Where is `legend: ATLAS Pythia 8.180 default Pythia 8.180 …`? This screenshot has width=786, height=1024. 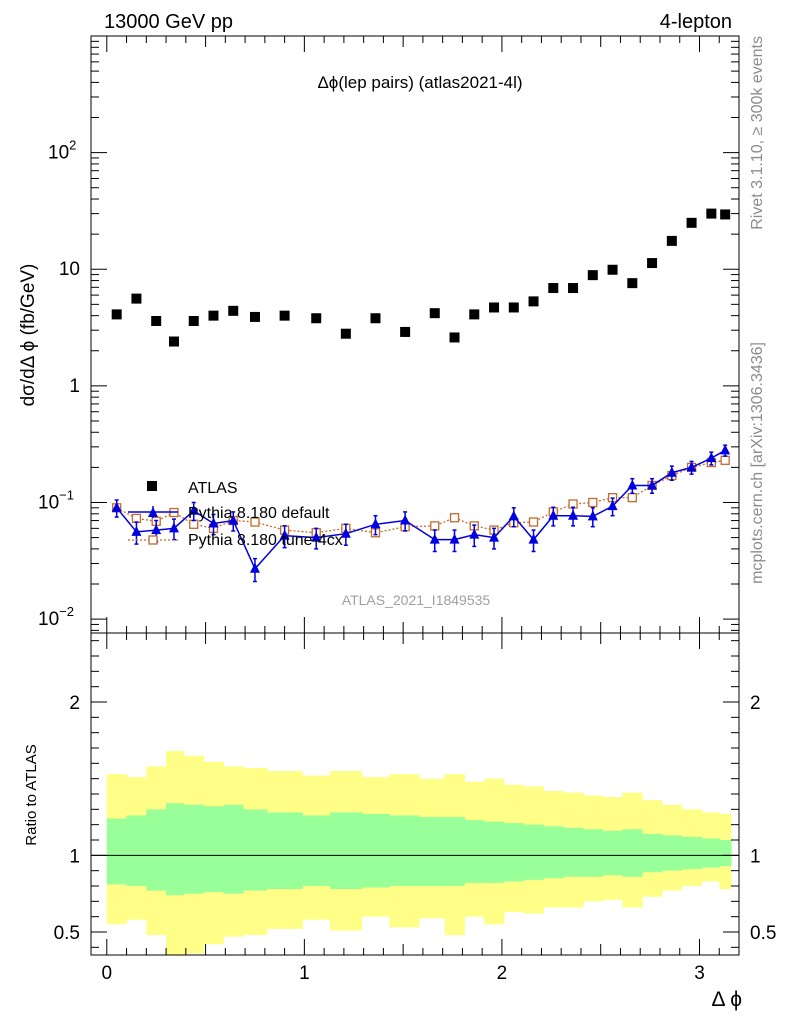
legend: ATLAS Pythia 8.180 default Pythia 8.180 … is located at coordinates (235, 514).